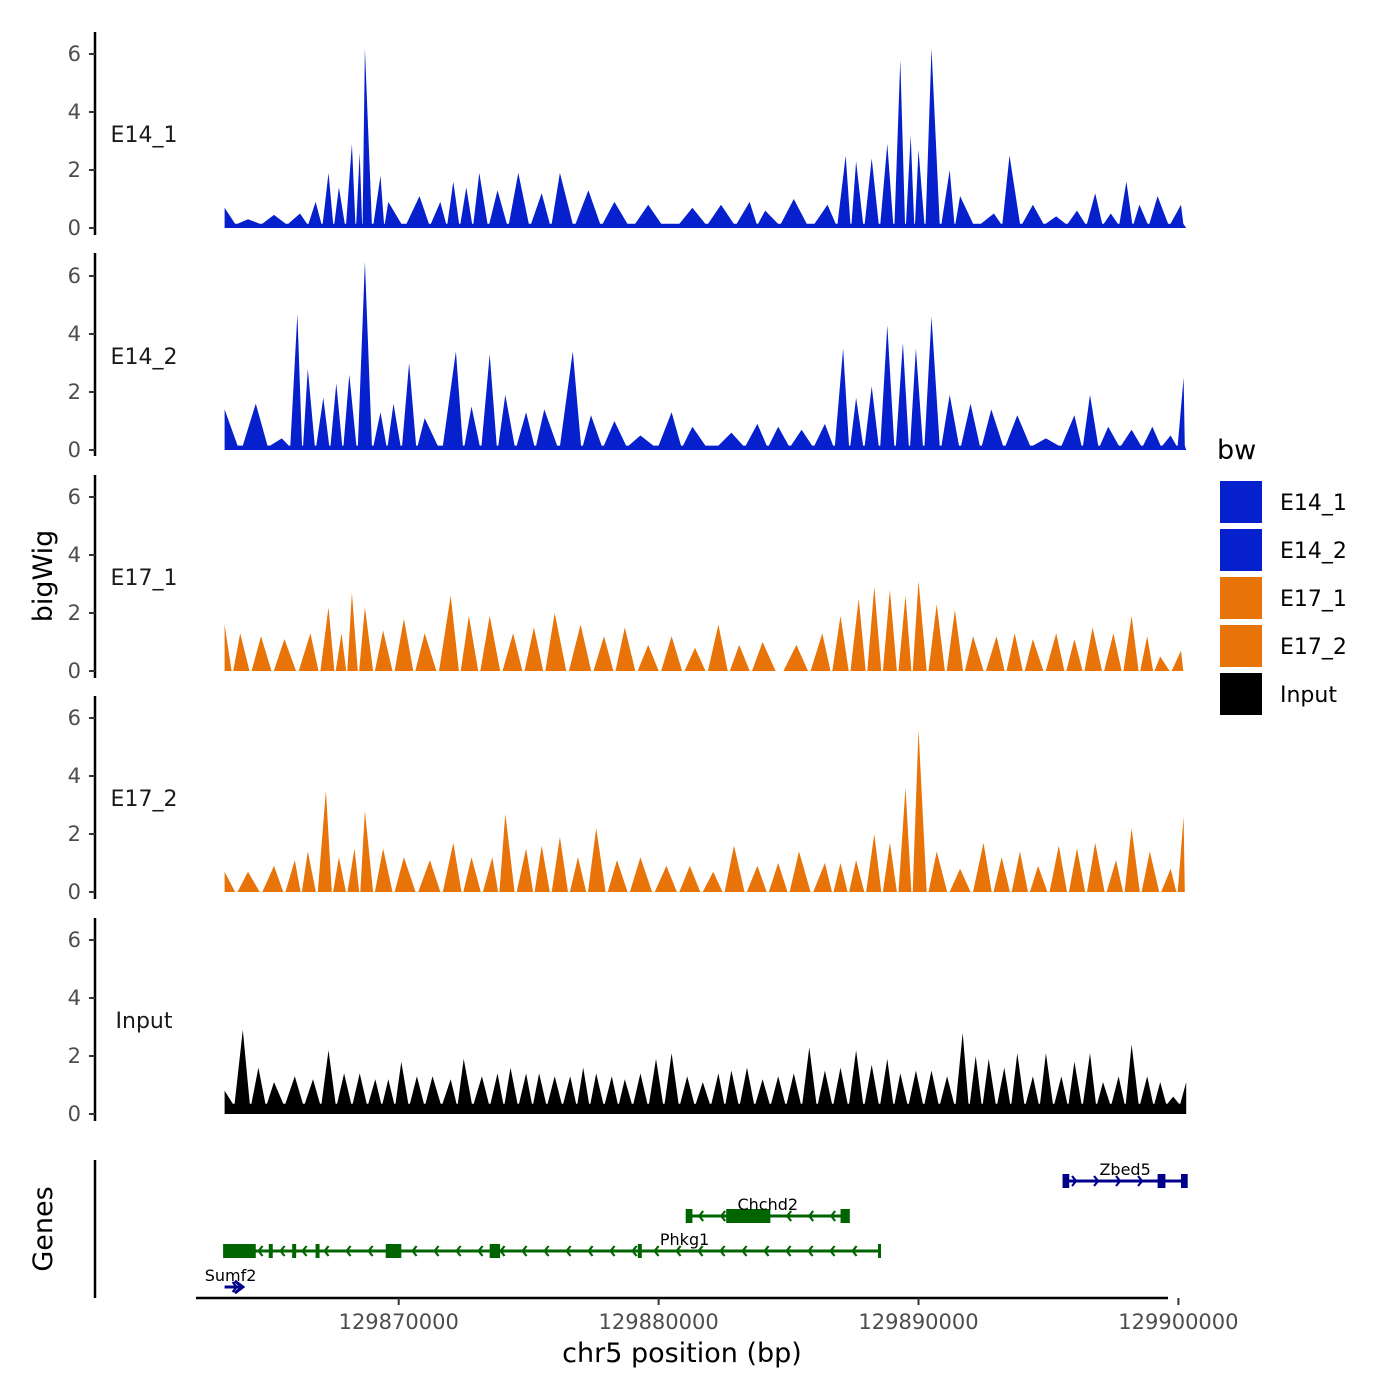 This screenshot has width=1400, height=1400. Describe the element at coordinates (144, 357) in the screenshot. I see `track-label-E14_2: E14_2` at that location.